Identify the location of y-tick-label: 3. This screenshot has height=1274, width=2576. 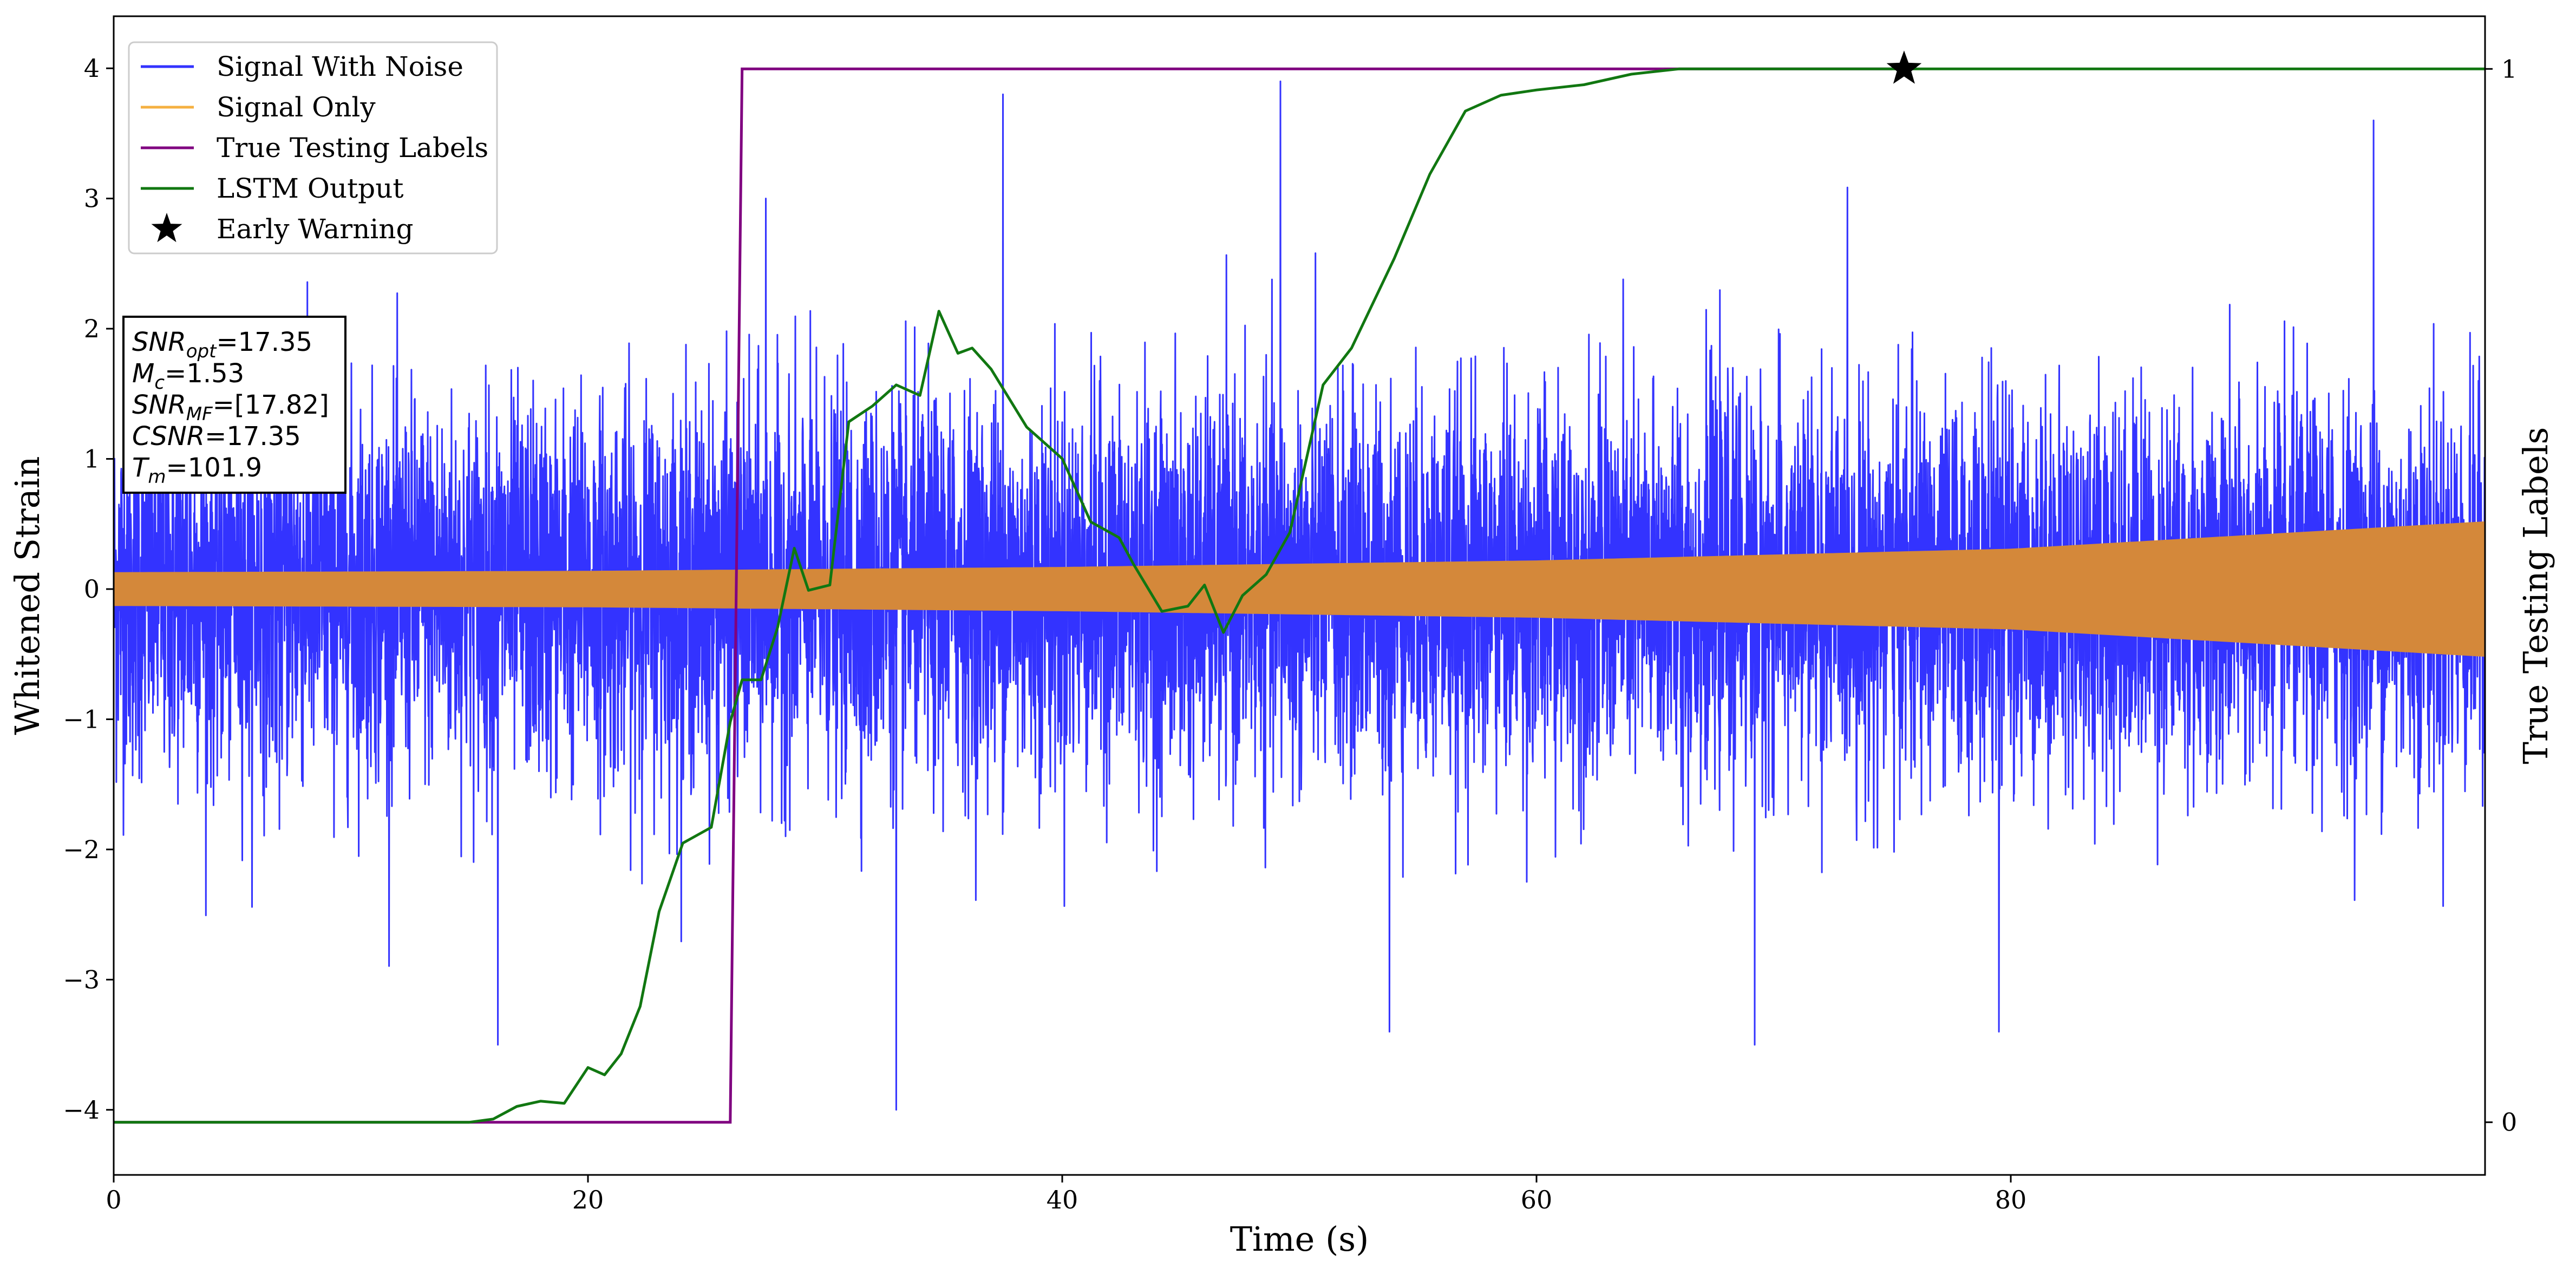
(92, 198).